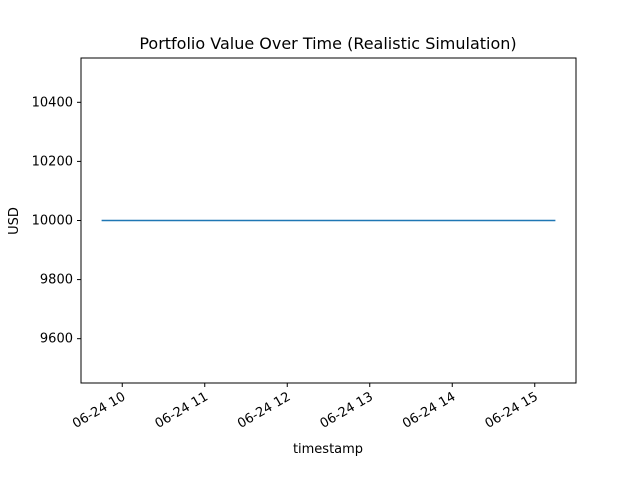 This screenshot has height=480, width=640. I want to click on x-tick-label: 06-24 13, so click(347, 410).